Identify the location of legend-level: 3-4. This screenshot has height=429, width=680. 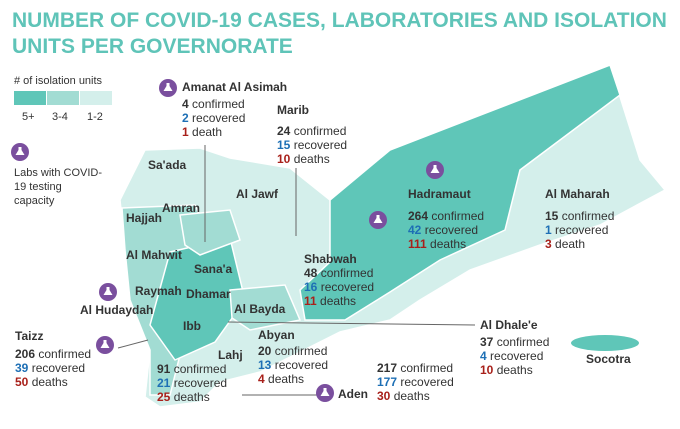
(60, 117).